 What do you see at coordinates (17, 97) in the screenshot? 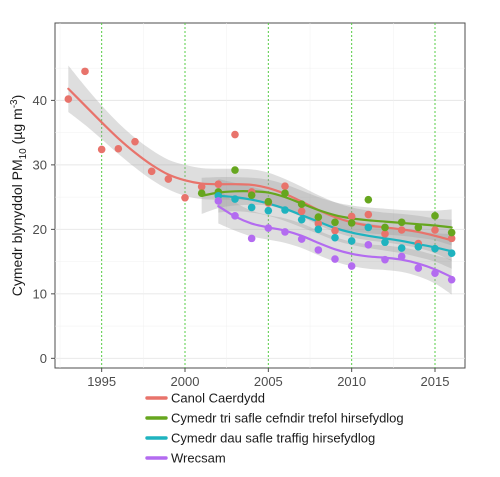
I see `y-axis-title-close: )` at bounding box center [17, 97].